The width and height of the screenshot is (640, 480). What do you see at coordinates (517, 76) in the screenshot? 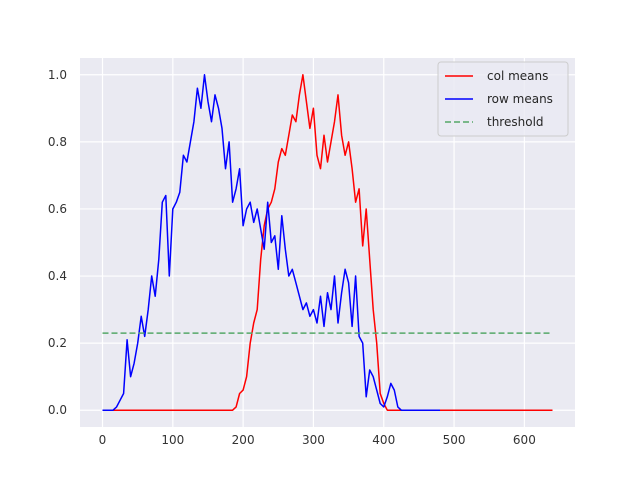
I see `legend-label: col means` at bounding box center [517, 76].